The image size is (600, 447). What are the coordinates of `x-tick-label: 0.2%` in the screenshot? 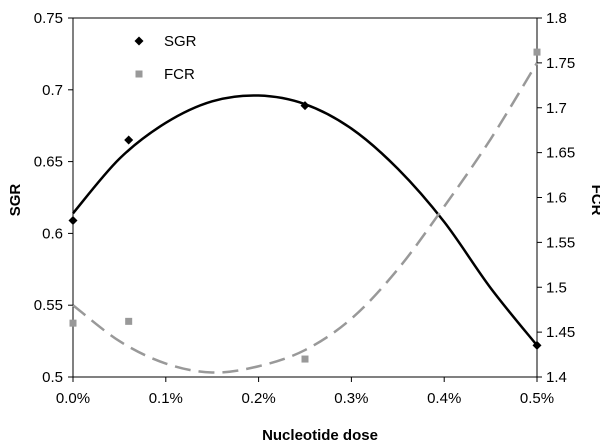 It's located at (258, 398).